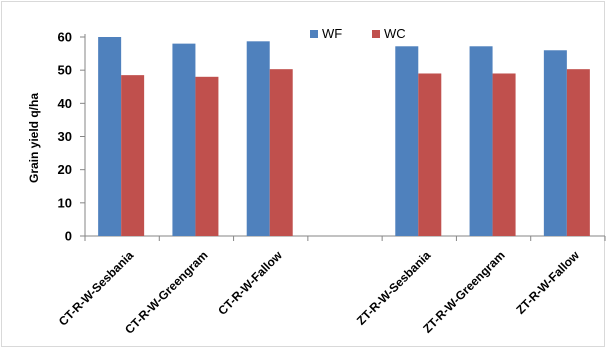  Describe the element at coordinates (464, 292) in the screenshot. I see `x-category-label: ZT-R-W-Greengram` at that location.